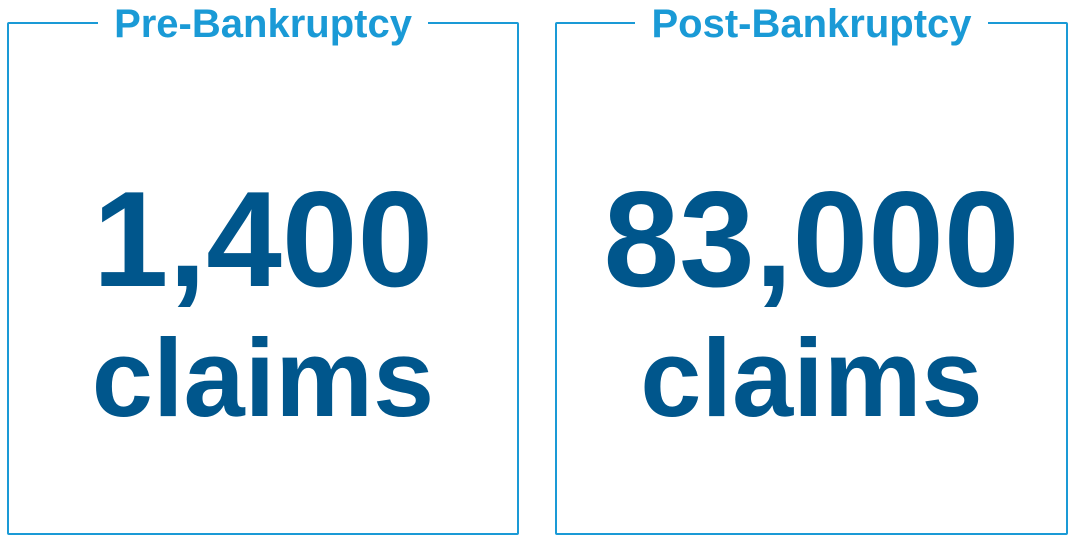 The image size is (1068, 537). I want to click on panel-title-row: Post-Bankruptcy, so click(811, 28).